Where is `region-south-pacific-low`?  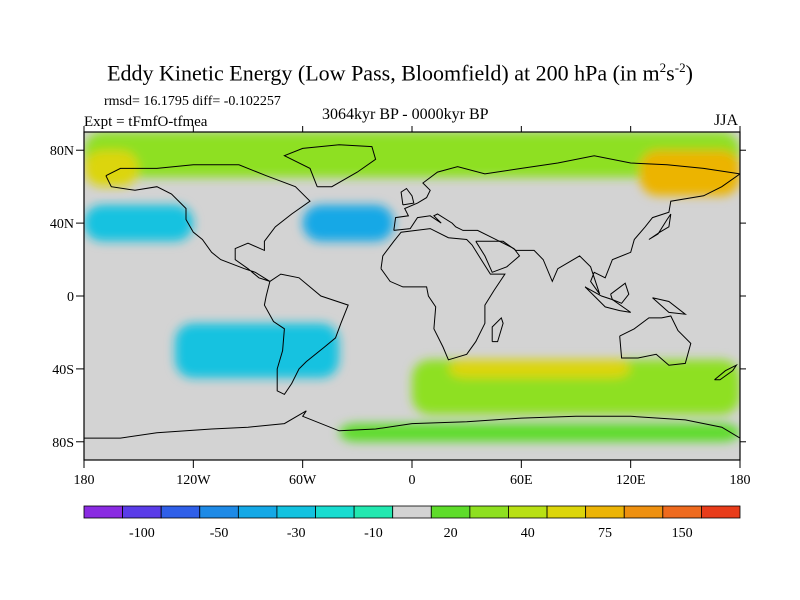
region-south-pacific-low is located at coordinates (257, 350).